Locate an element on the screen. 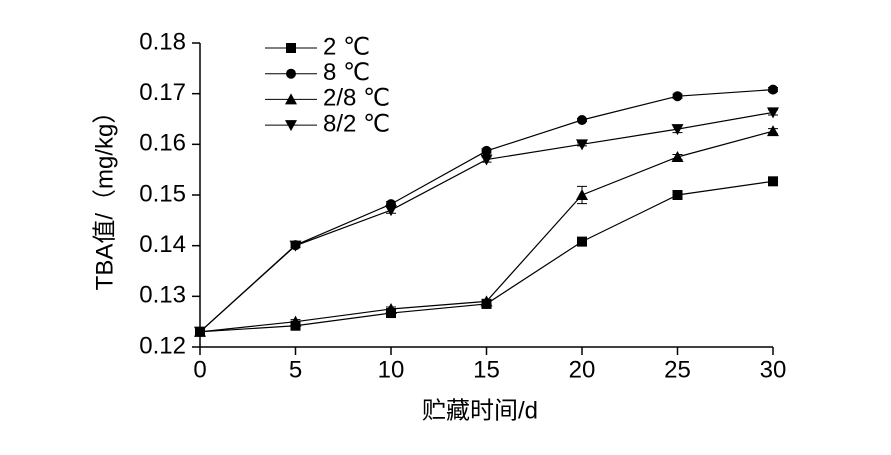  y-axis-label: TBA值/（mg/kg） is located at coordinates (104, 195).